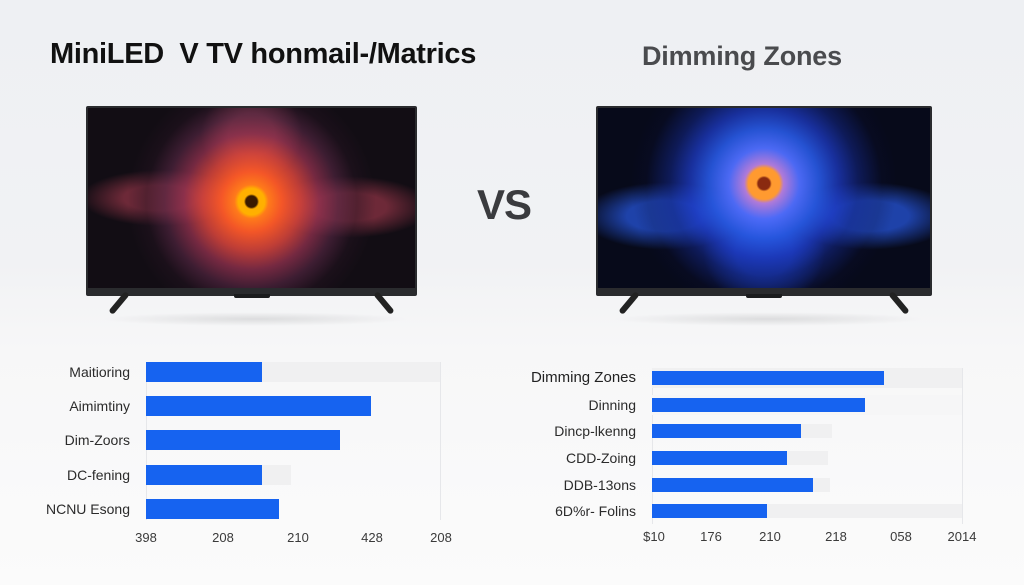 The width and height of the screenshot is (1024, 585). I want to click on chart-row: NCNU Esong, so click(243, 509).